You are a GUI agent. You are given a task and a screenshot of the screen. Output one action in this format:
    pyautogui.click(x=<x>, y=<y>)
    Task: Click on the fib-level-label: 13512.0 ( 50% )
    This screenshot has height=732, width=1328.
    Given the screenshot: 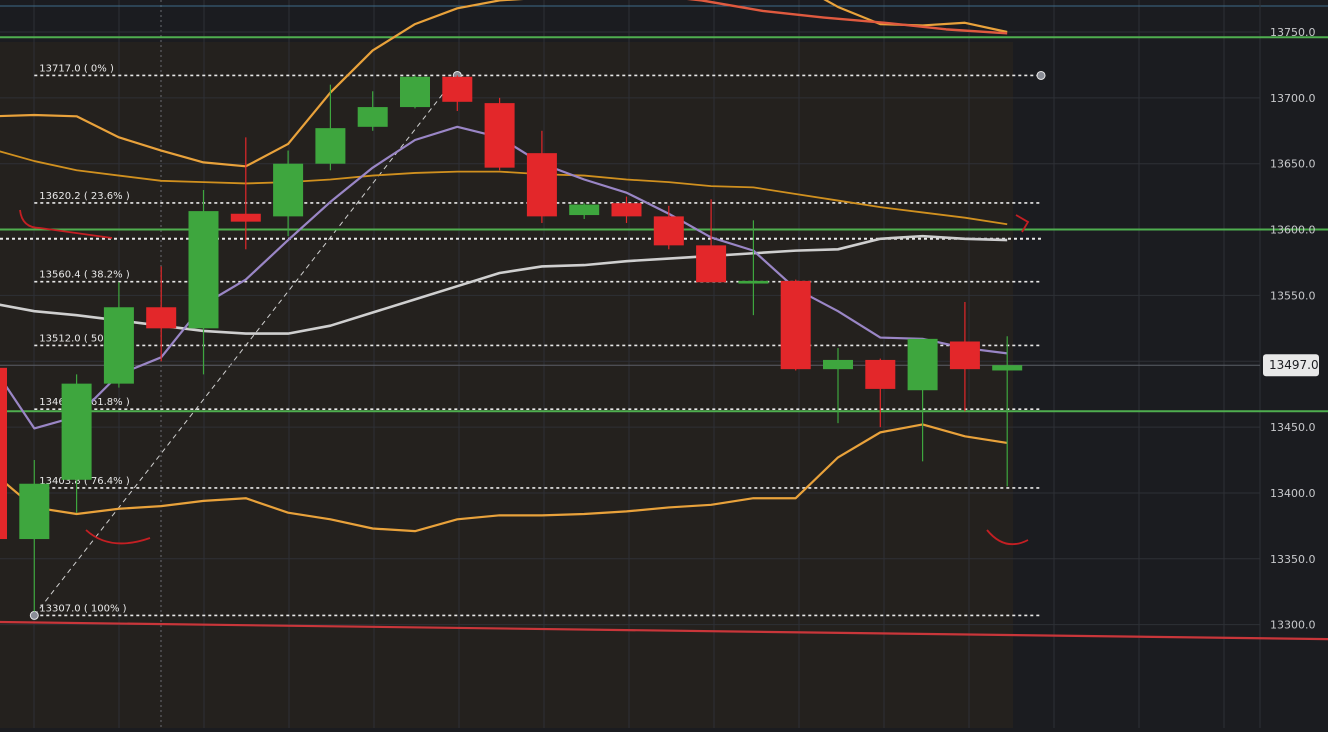 What is the action you would take?
    pyautogui.click(x=79, y=338)
    